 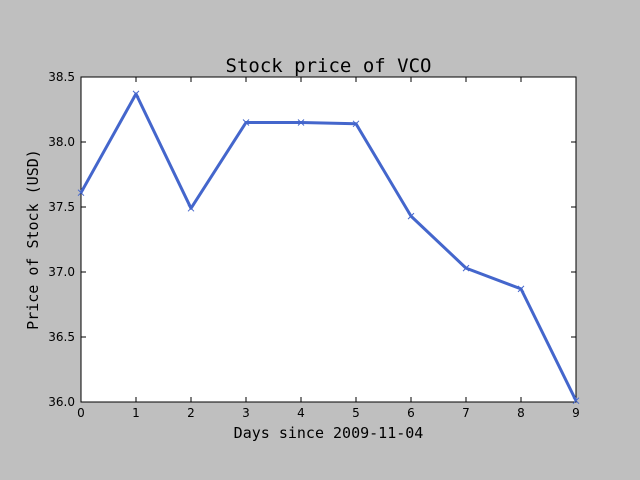 I want to click on y-tick-label: 37.5, so click(x=61, y=207).